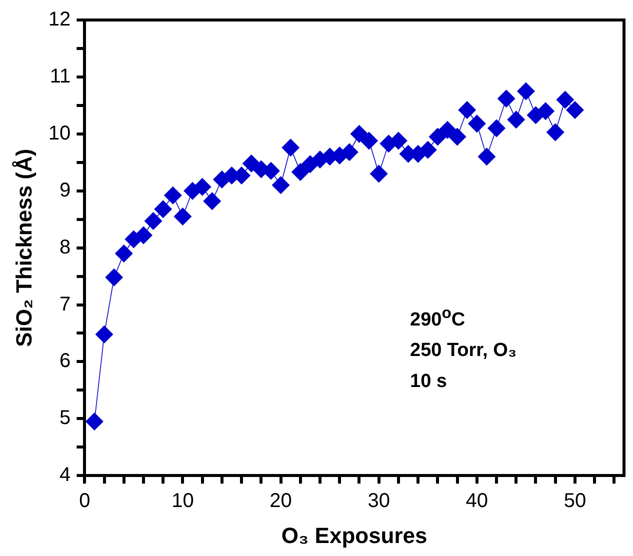 Image resolution: width=633 pixels, height=556 pixels. What do you see at coordinates (183, 501) in the screenshot?
I see `x-tick-label: 10` at bounding box center [183, 501].